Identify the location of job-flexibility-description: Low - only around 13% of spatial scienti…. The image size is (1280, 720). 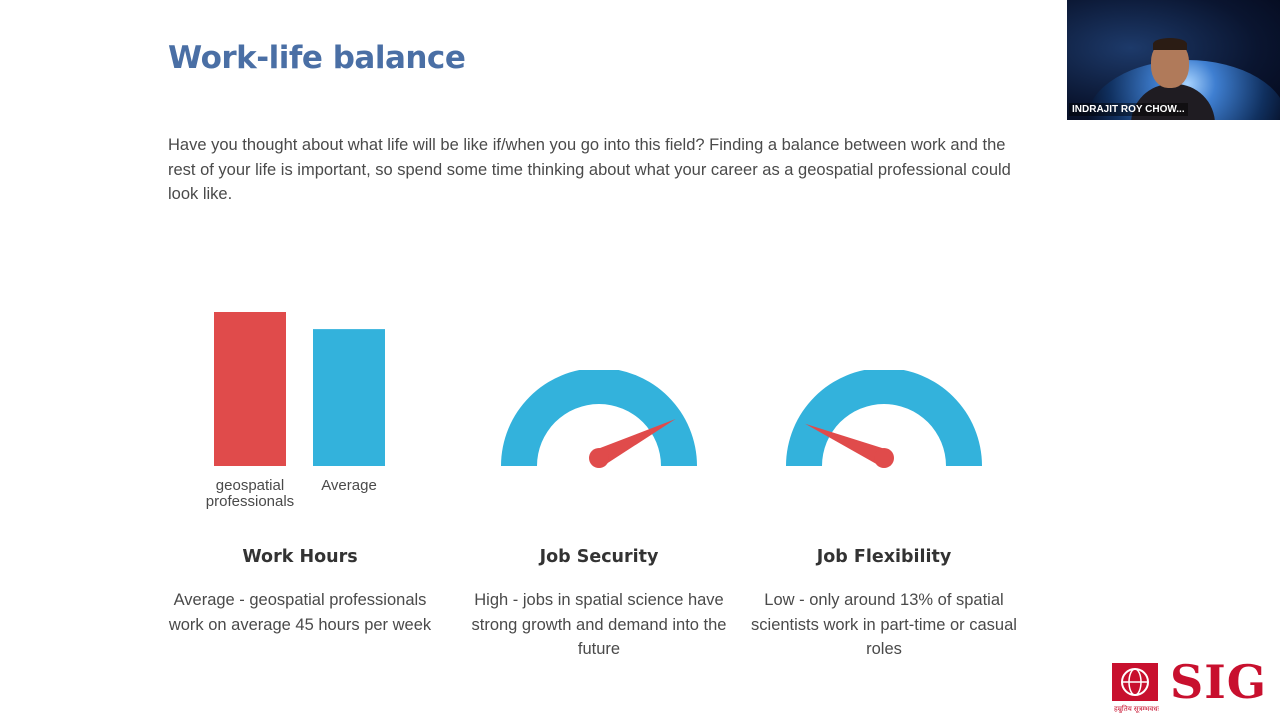
(884, 624).